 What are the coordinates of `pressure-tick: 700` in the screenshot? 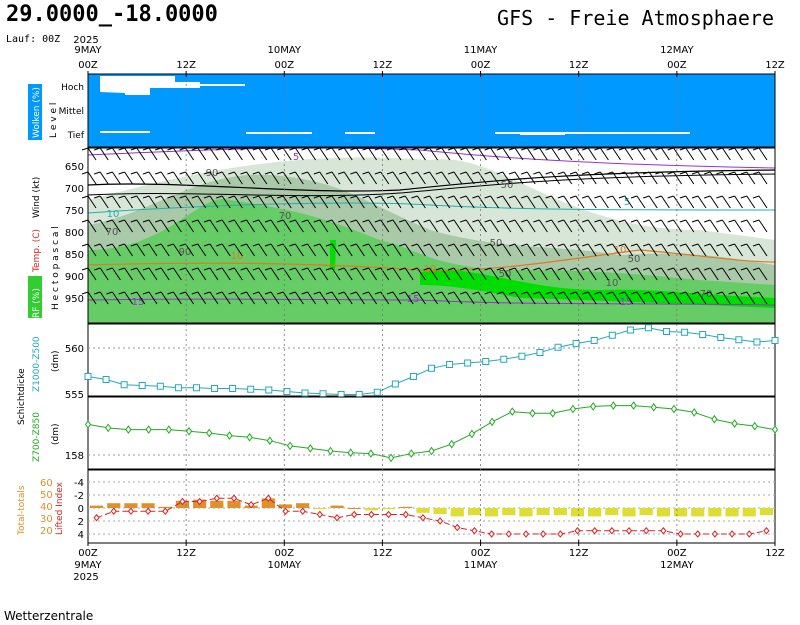 It's located at (74, 189).